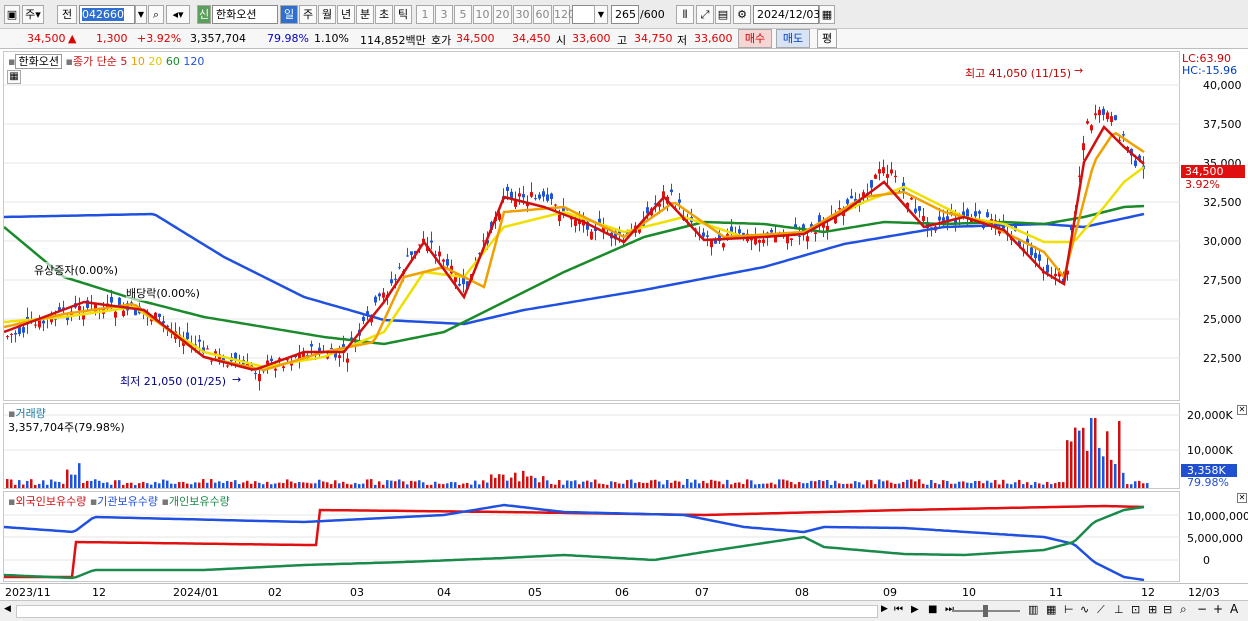 This screenshot has width=1248, height=621. What do you see at coordinates (156, 14) in the screenshot?
I see `search-icon: ⌕` at bounding box center [156, 14].